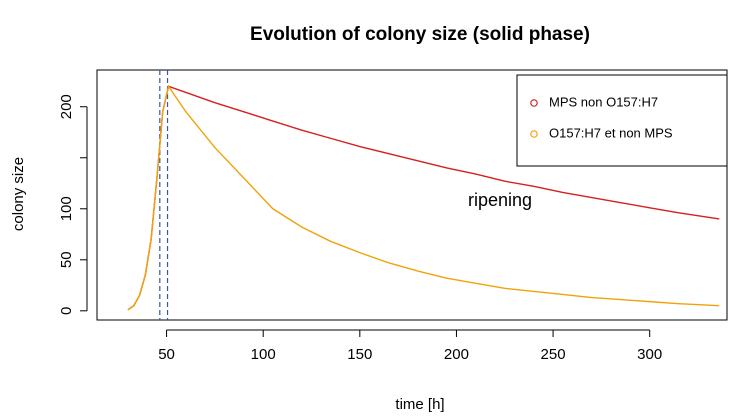 The image size is (729, 416). Describe the element at coordinates (611, 132) in the screenshot. I see `legend-label: O157:H7 et non MPS` at that location.